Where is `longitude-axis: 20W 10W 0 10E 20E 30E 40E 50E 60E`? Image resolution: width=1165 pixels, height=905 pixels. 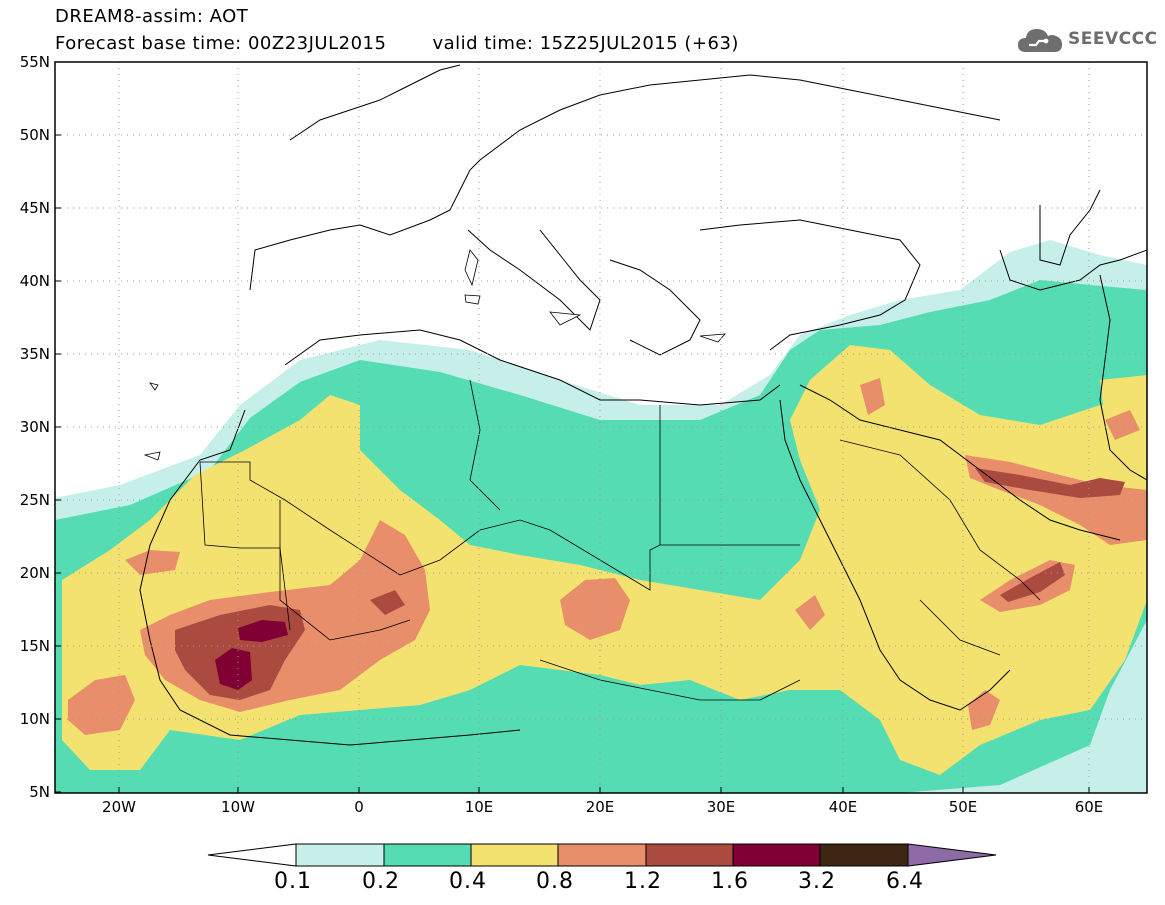
longitude-axis: 20W 10W 0 10E 20E 30E 40E 50E 60E is located at coordinates (602, 801).